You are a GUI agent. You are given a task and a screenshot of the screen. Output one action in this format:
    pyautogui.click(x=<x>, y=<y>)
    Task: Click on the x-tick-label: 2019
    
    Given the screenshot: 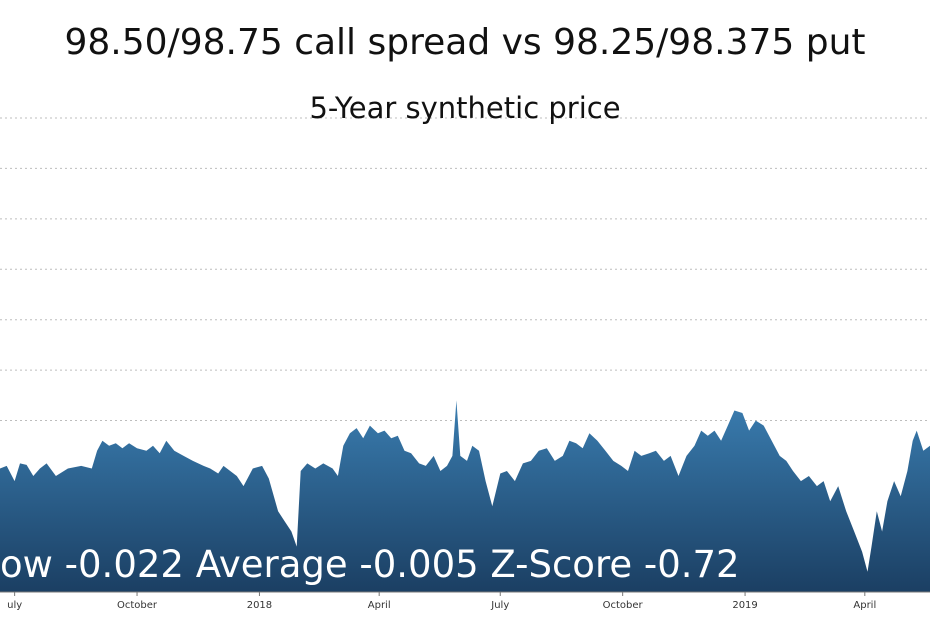 What is the action you would take?
    pyautogui.click(x=744, y=605)
    